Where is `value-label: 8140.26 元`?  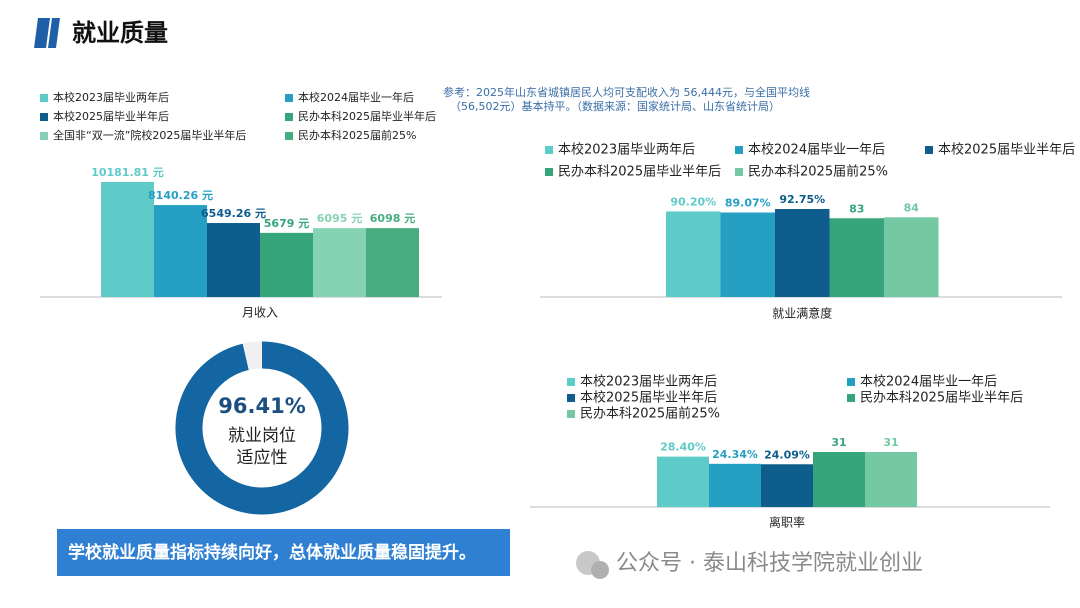
value-label: 8140.26 元 is located at coordinates (180, 195).